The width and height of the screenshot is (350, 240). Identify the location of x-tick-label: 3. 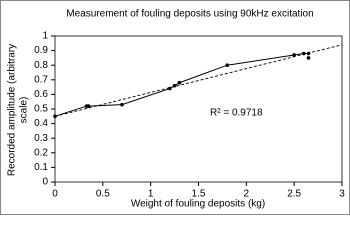
(342, 194).